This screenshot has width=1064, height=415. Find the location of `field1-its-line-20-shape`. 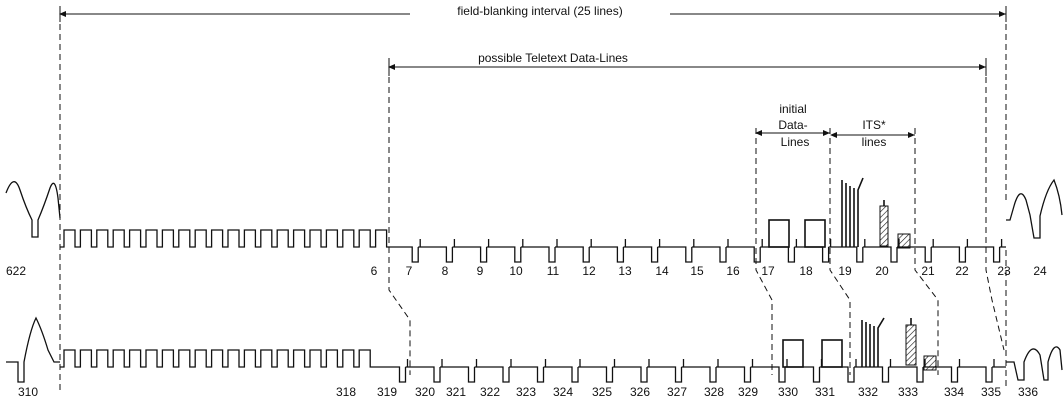

field1-its-line-20-shape is located at coordinates (895, 224).